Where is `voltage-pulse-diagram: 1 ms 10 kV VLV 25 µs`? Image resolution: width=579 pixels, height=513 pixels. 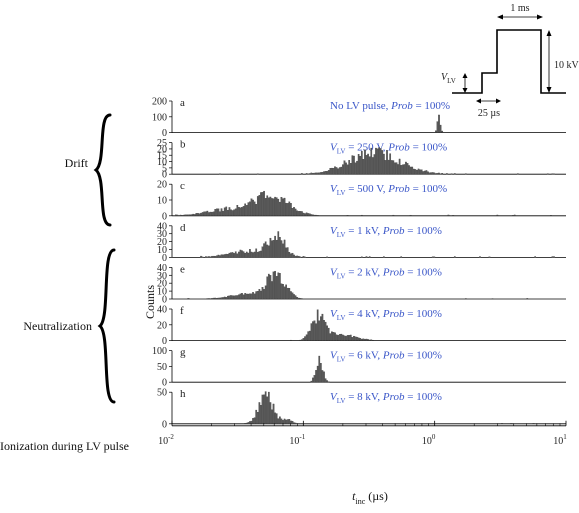 voltage-pulse-diagram: 1 ms 10 kV VLV 25 µs is located at coordinates (510, 61).